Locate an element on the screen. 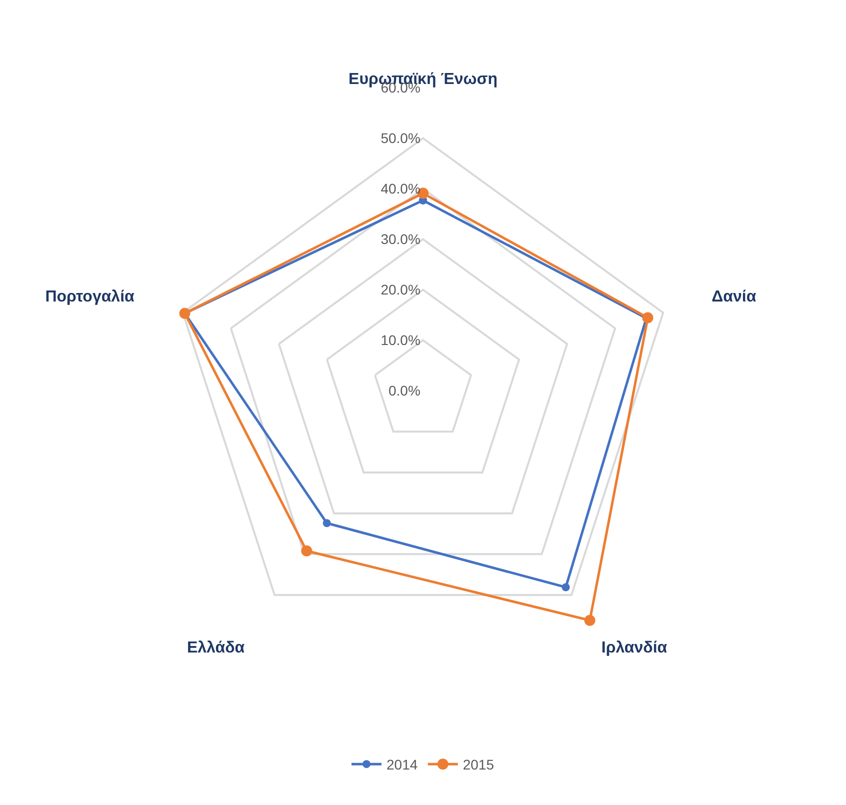  y-tick-label: 50.0% is located at coordinates (400, 138).